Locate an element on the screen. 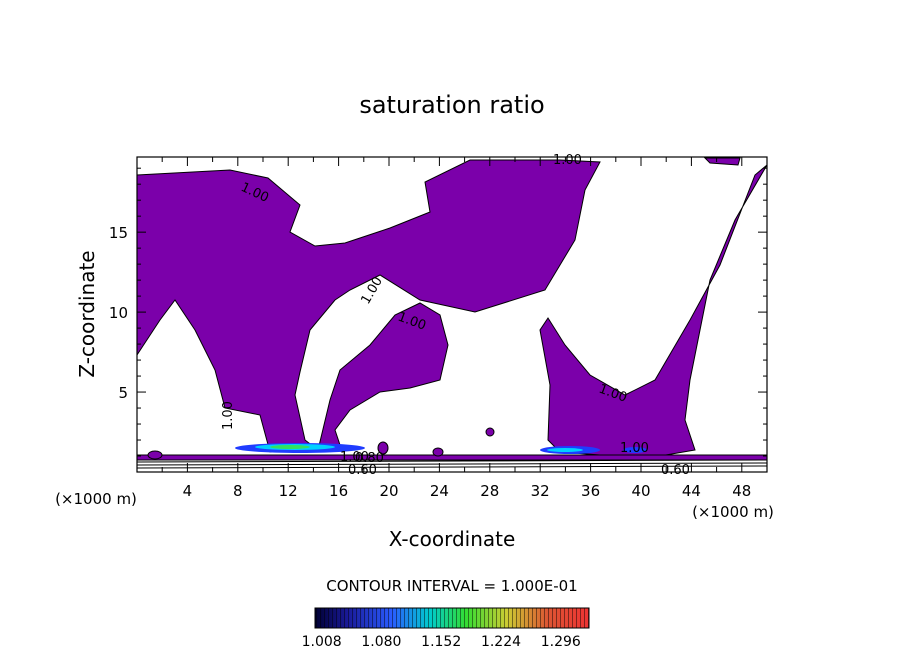 This screenshot has width=904, height=654. hotspot-right-cyan is located at coordinates (565, 450).